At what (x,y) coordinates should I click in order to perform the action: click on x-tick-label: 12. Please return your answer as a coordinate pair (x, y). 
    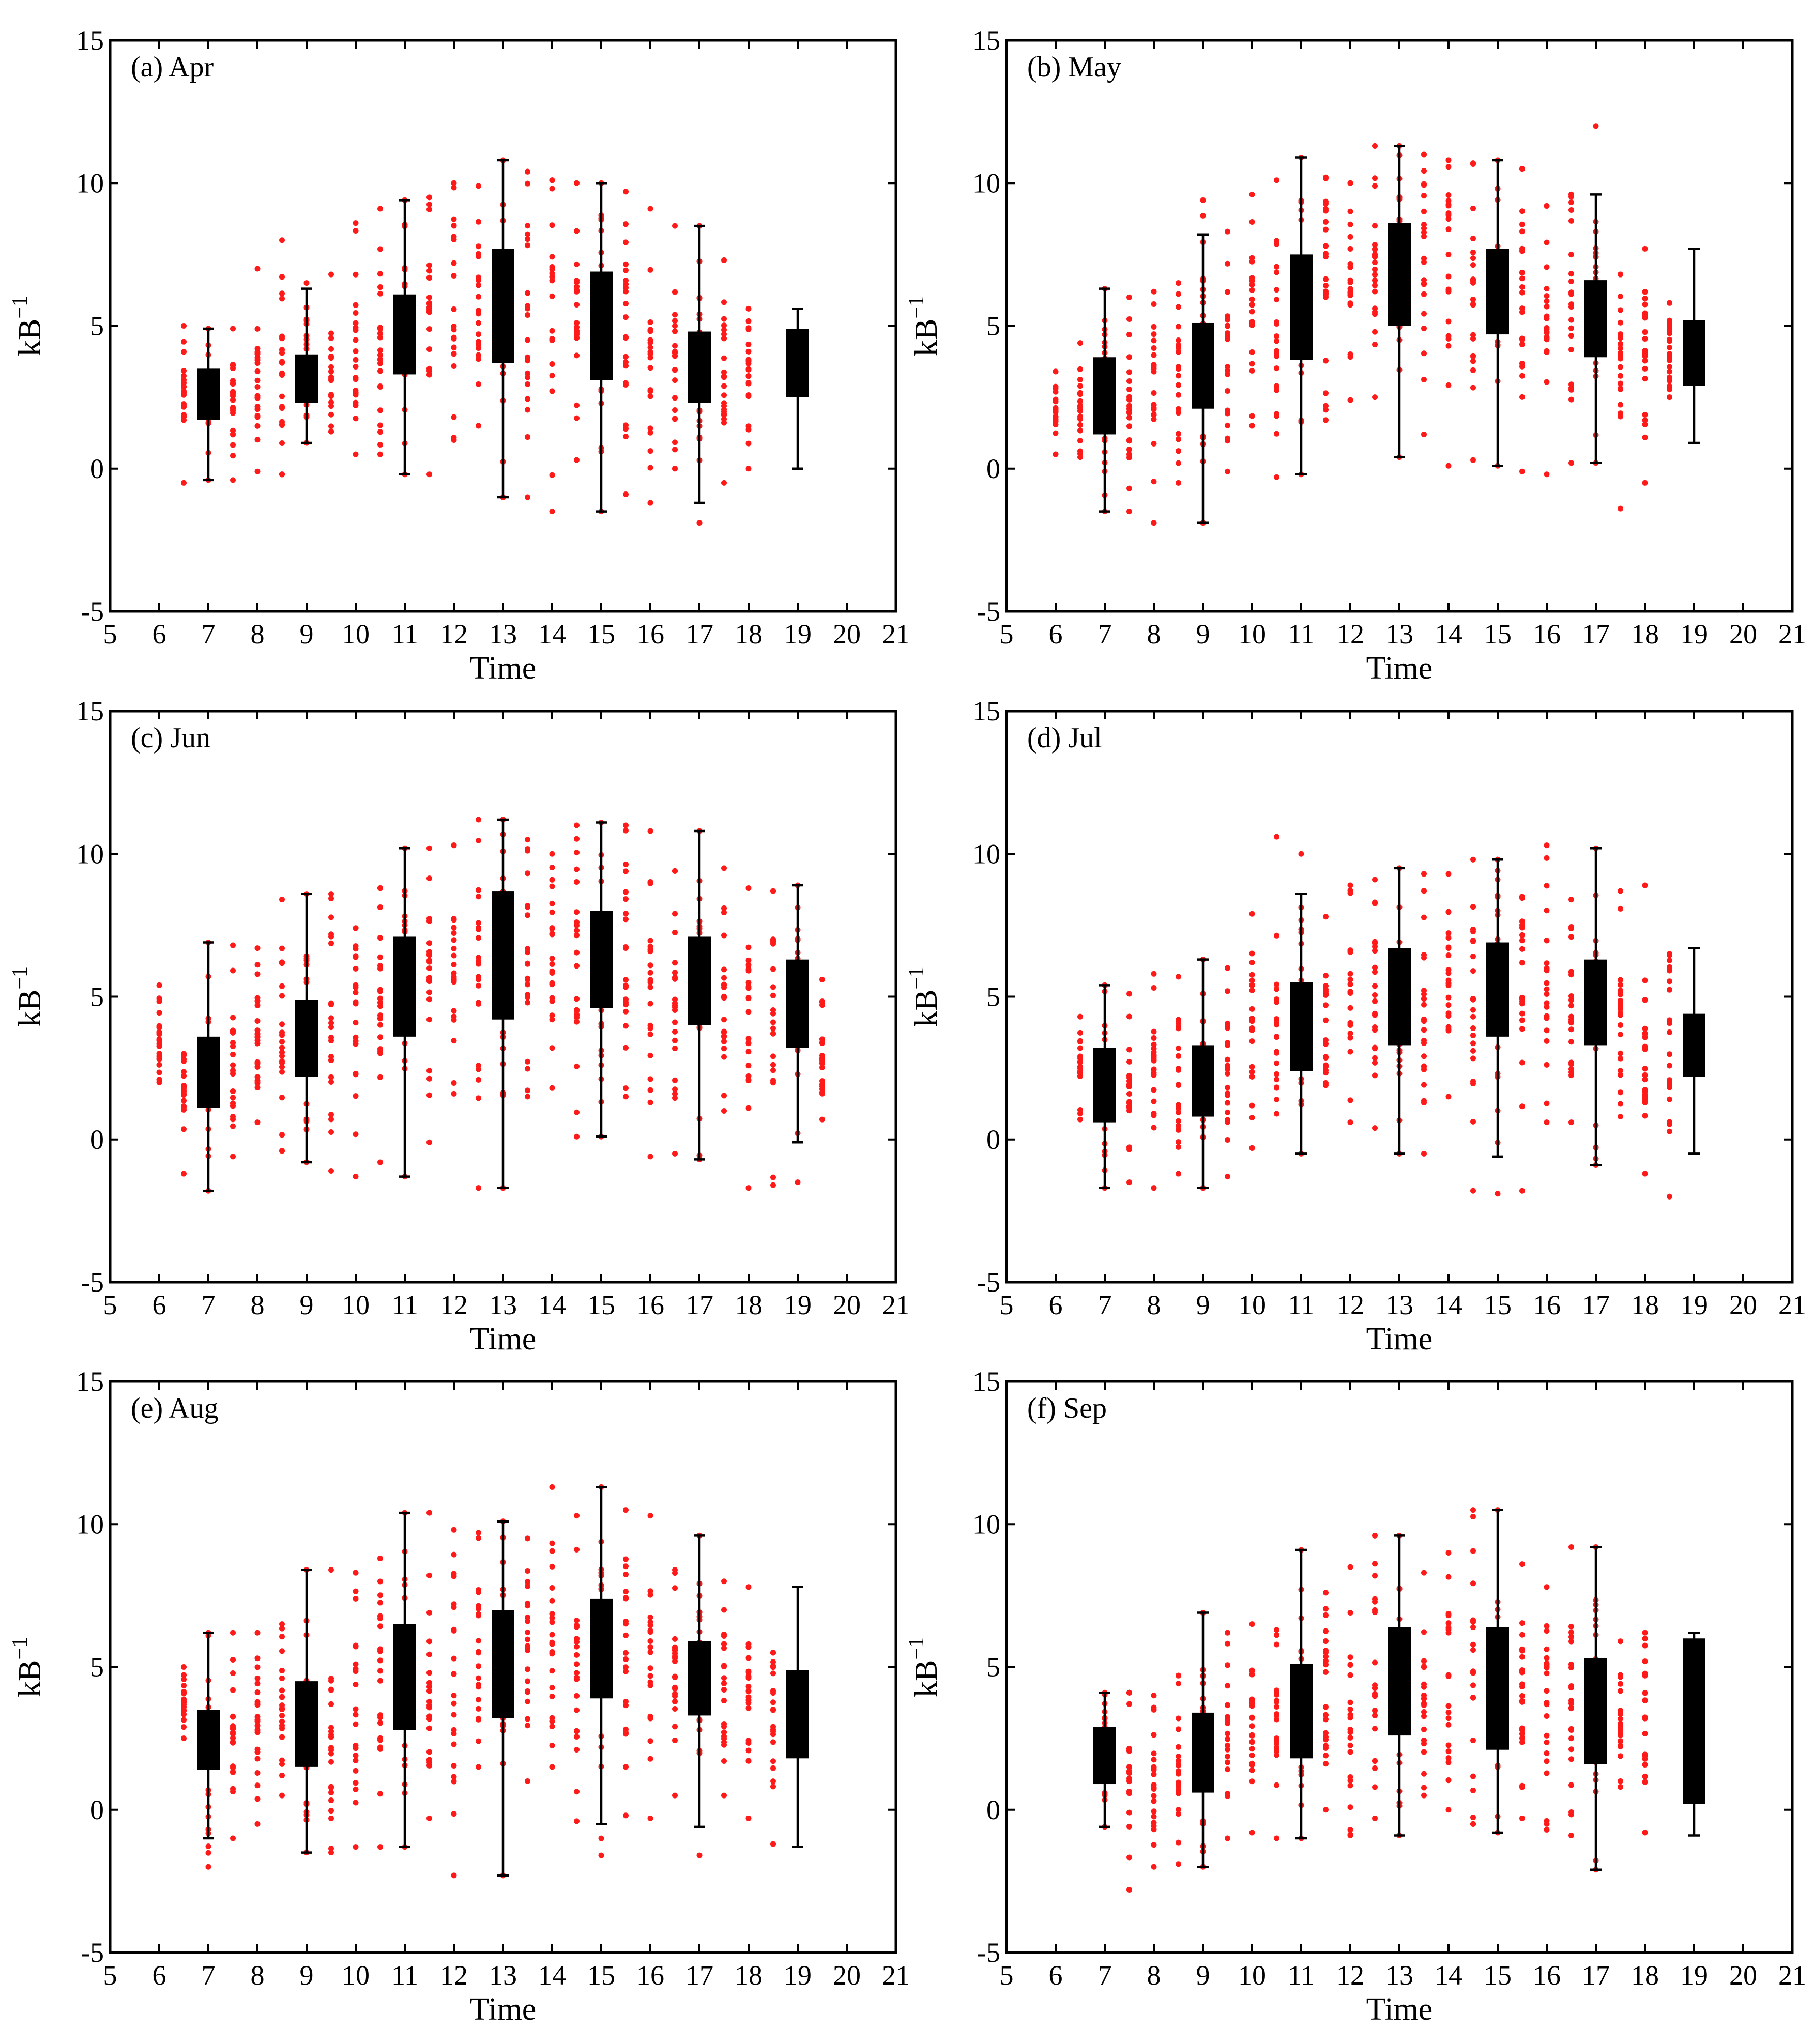
    Looking at the image, I should click on (1350, 1305).